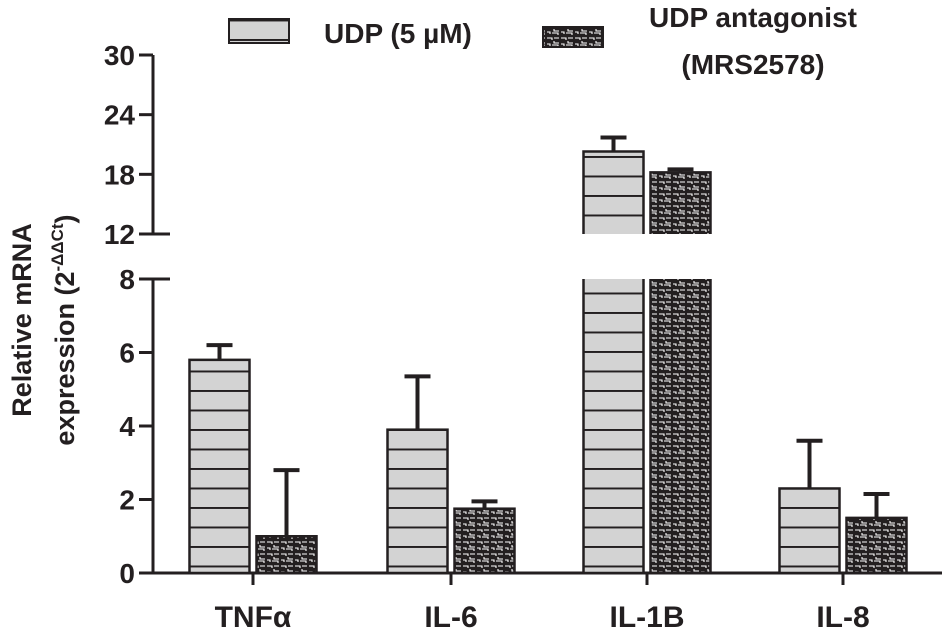 Image resolution: width=946 pixels, height=636 pixels. Describe the element at coordinates (128, 145) in the screenshot. I see `y-ticks-upper: 12 18 24 30` at that location.